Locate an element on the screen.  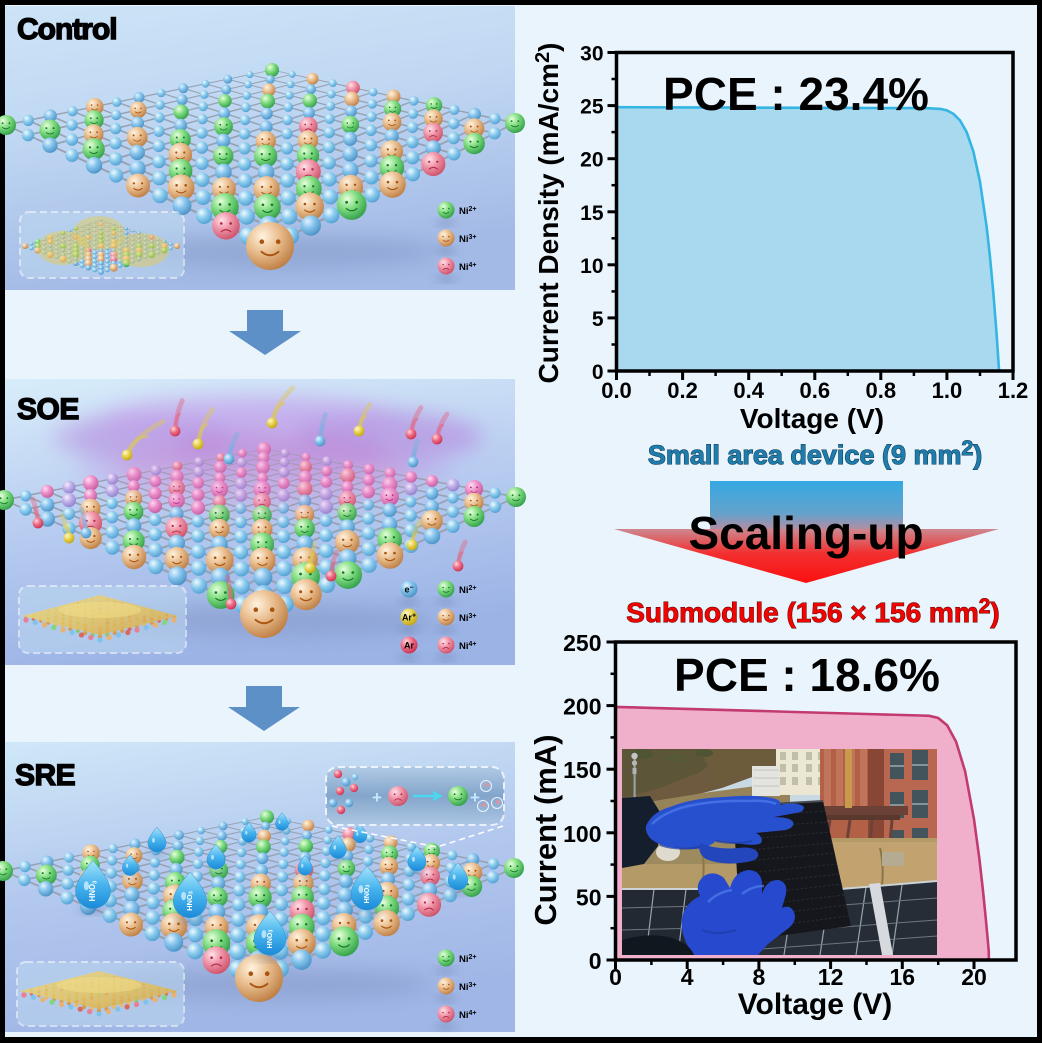
svg-text: 8 is located at coordinates (759, 977).